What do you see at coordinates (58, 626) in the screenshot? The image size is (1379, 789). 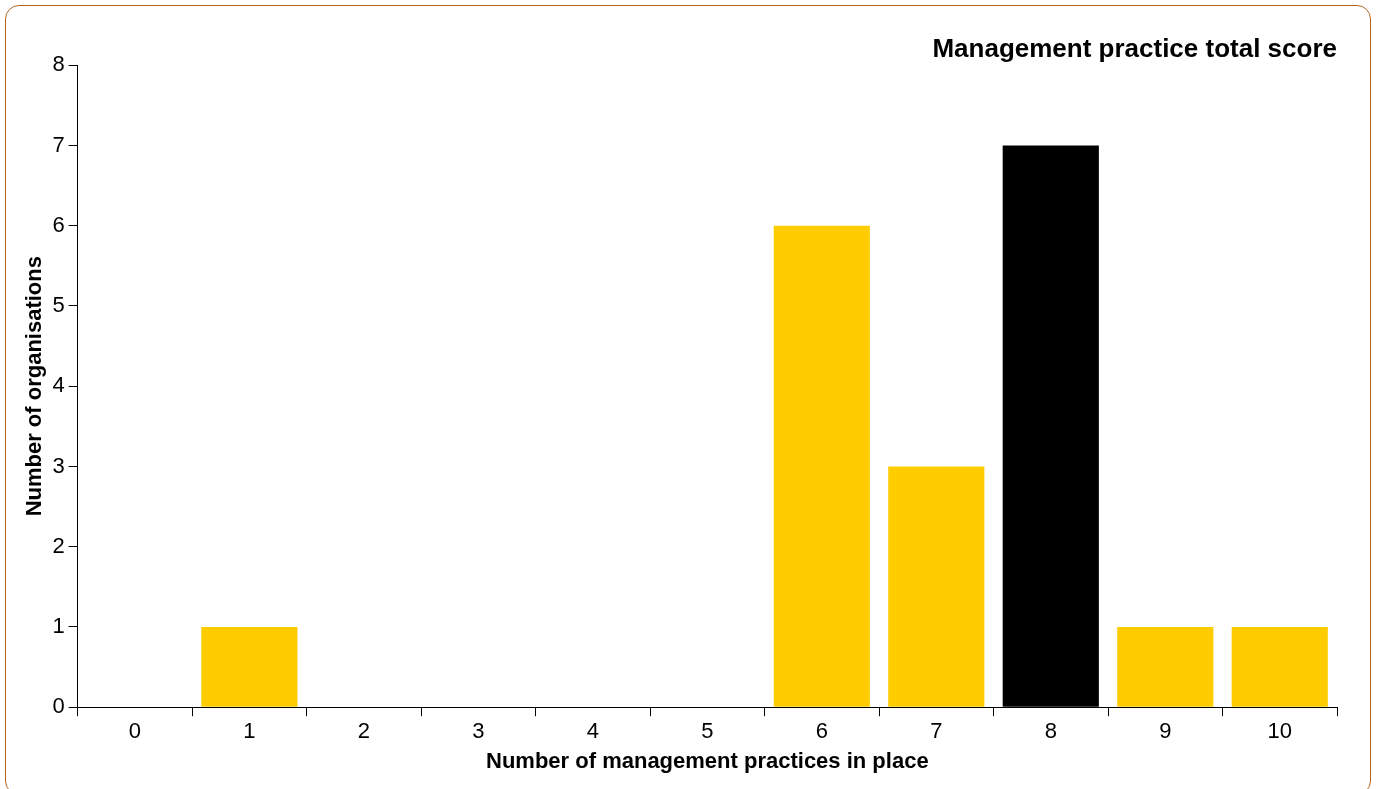 I see `y-tick-label: 1` at bounding box center [58, 626].